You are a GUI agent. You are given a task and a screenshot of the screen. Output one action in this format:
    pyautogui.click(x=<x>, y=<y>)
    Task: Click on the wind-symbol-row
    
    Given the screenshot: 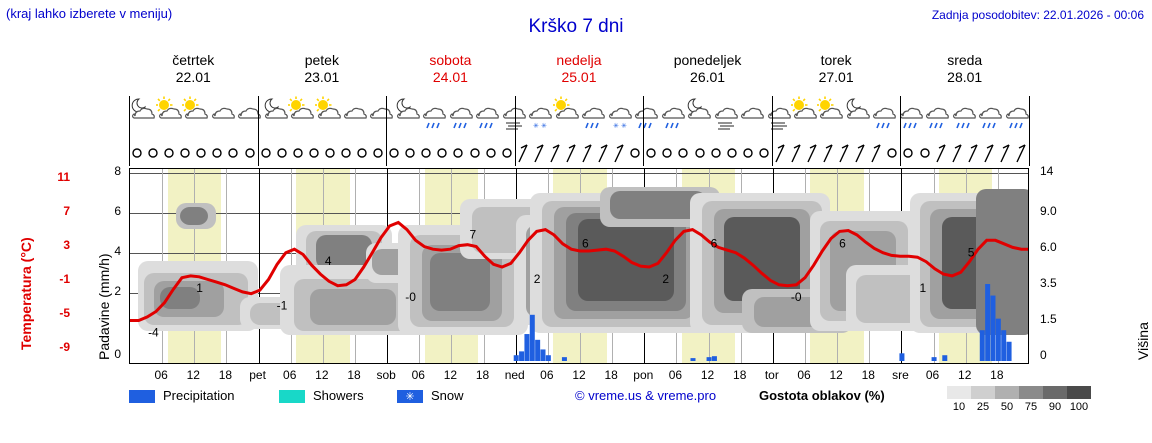 What is the action you would take?
    pyautogui.click(x=579, y=153)
    